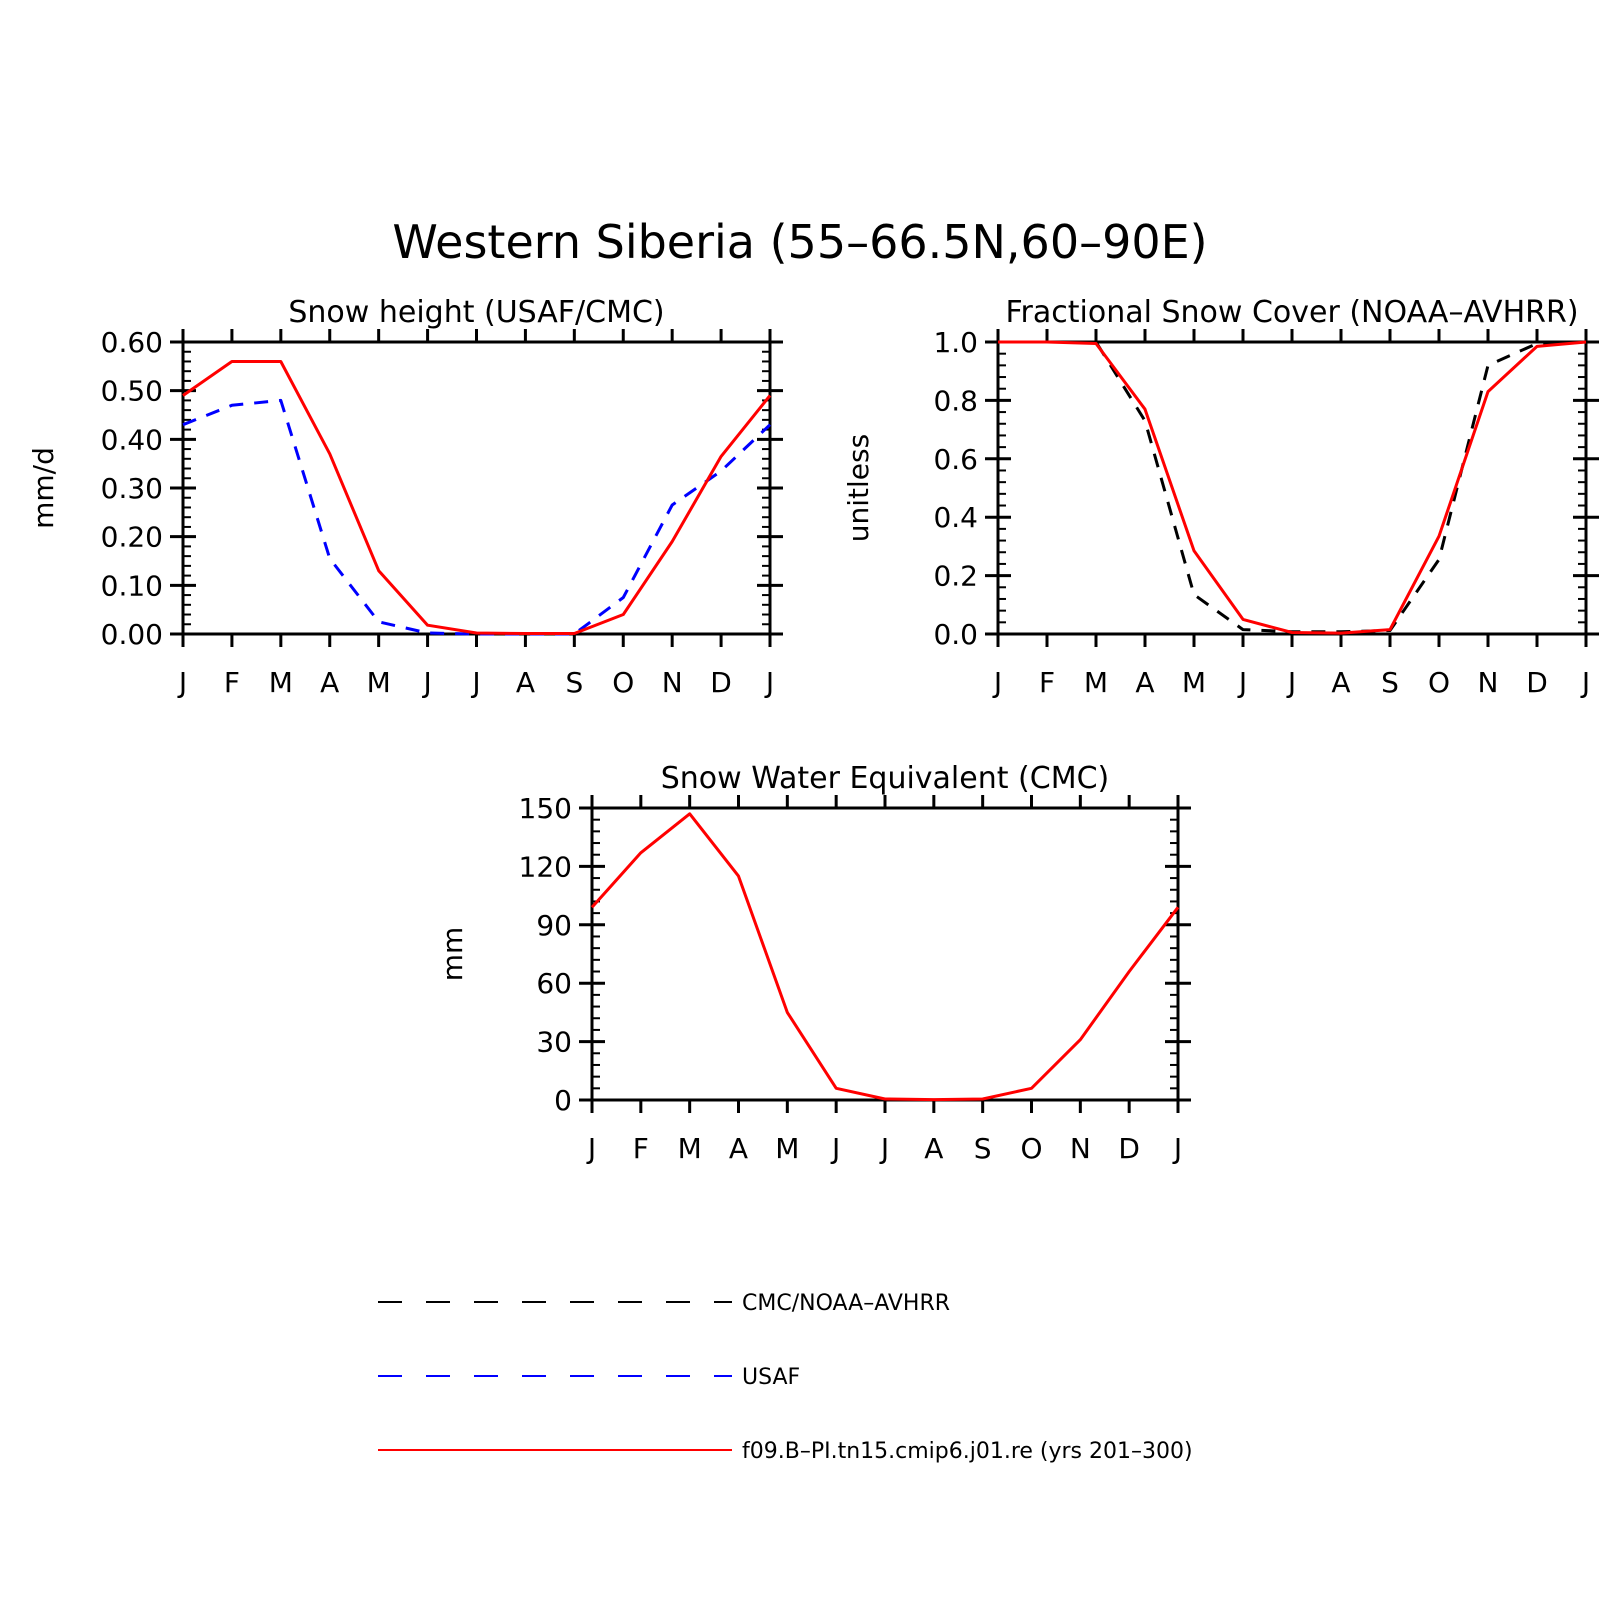 The width and height of the screenshot is (1620, 1620). What do you see at coordinates (955, 634) in the screenshot?
I see `y-tick-label: 0.0` at bounding box center [955, 634].